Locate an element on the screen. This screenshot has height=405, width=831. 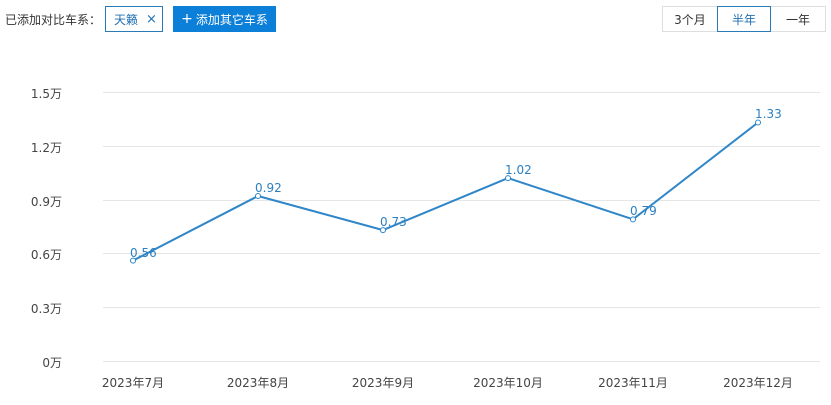
range-one-year: 一年 is located at coordinates (798, 19).